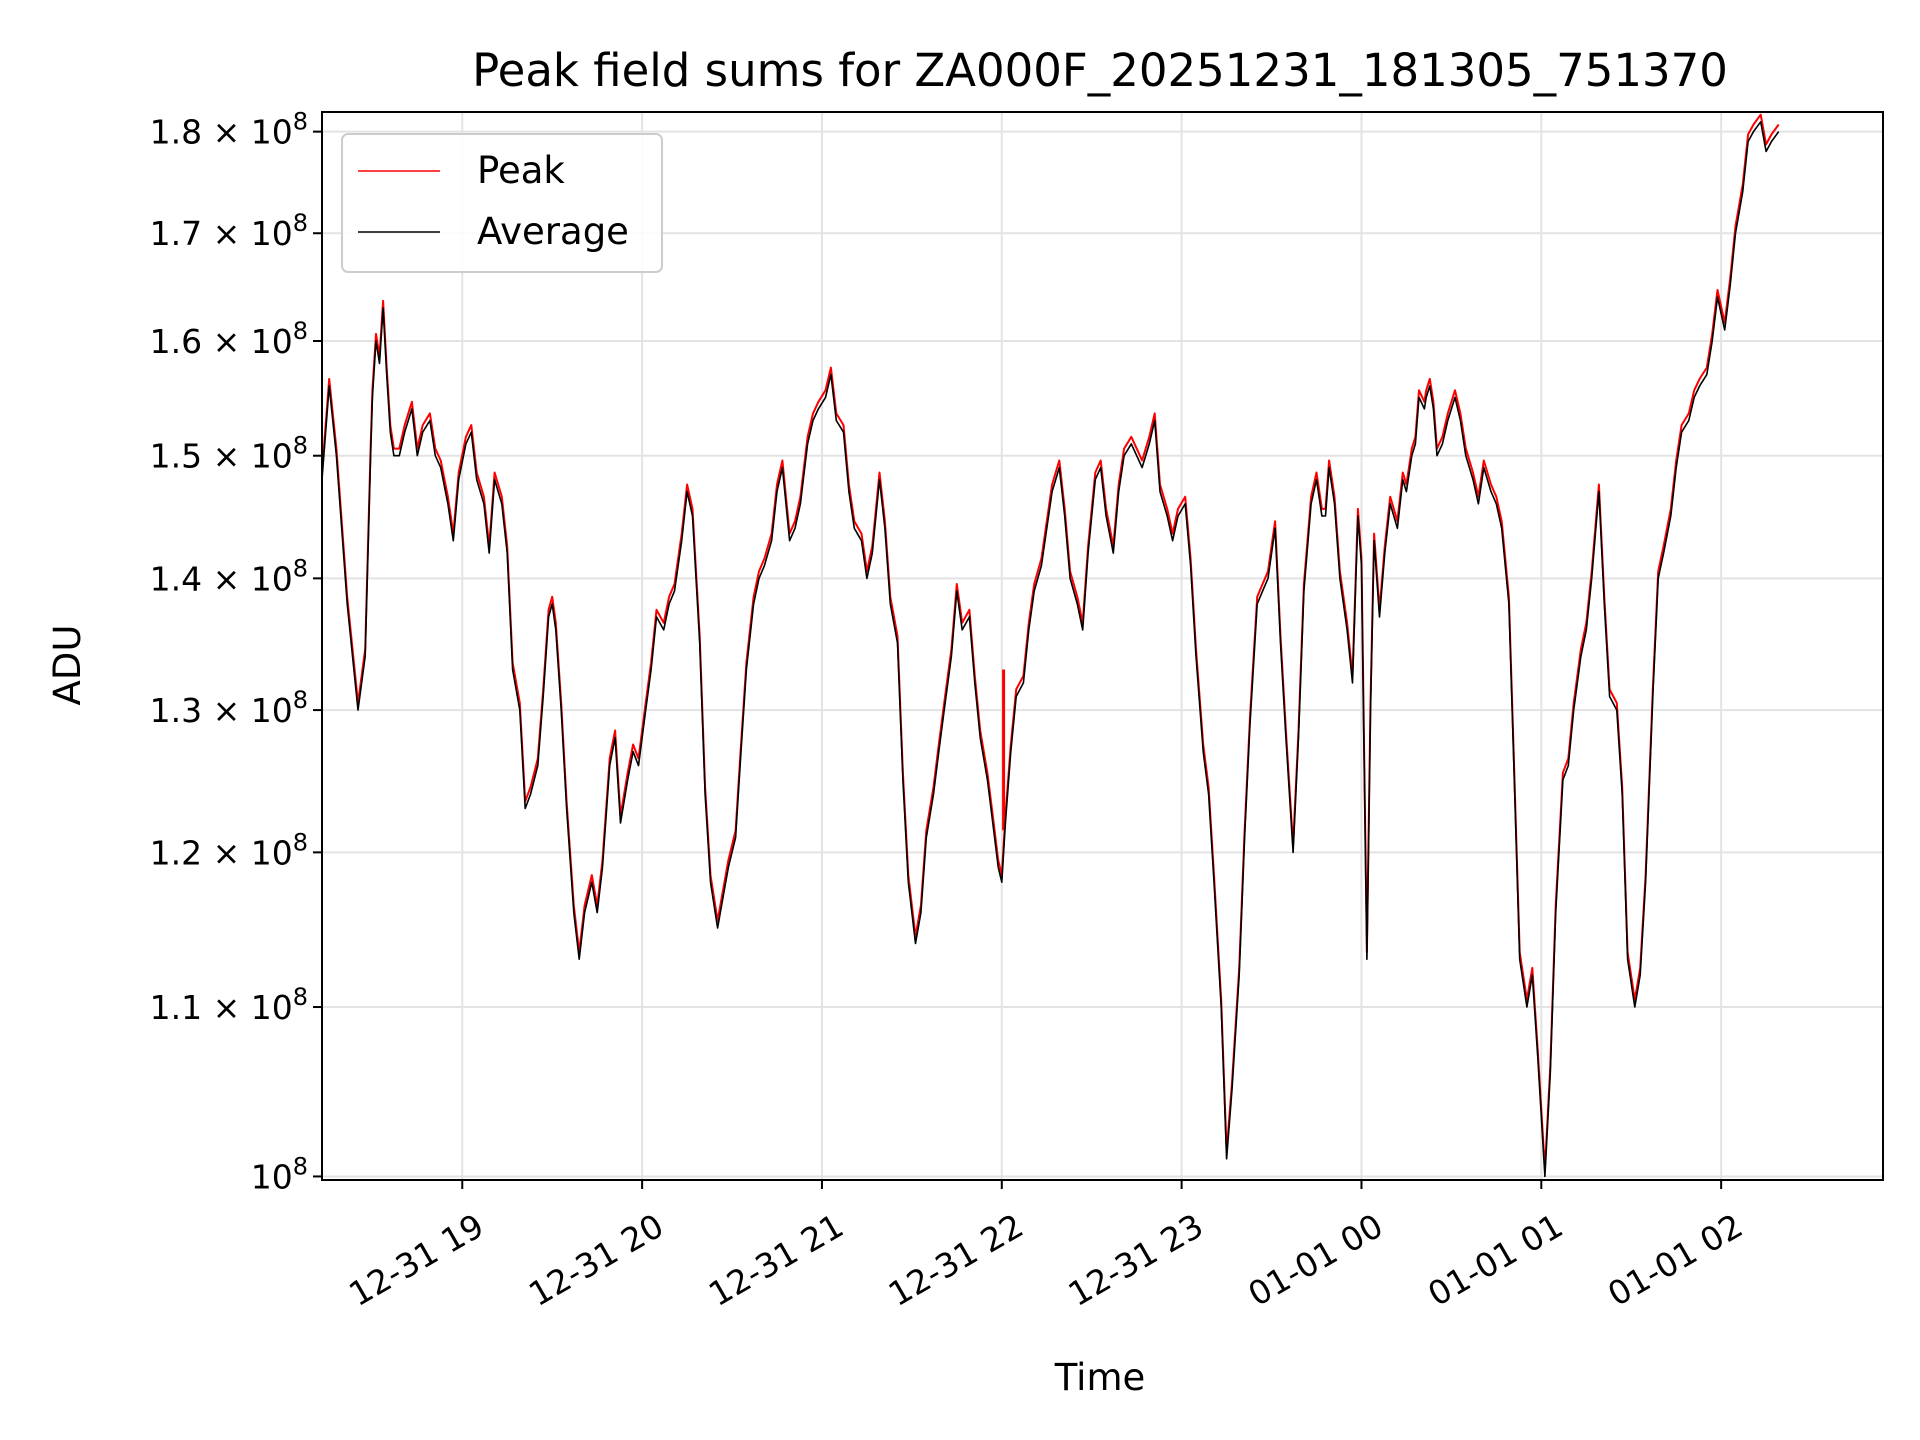 This screenshot has height=1440, width=1920. I want to click on y-tick-label: 1.5 × 10⁸, so click(229, 454).